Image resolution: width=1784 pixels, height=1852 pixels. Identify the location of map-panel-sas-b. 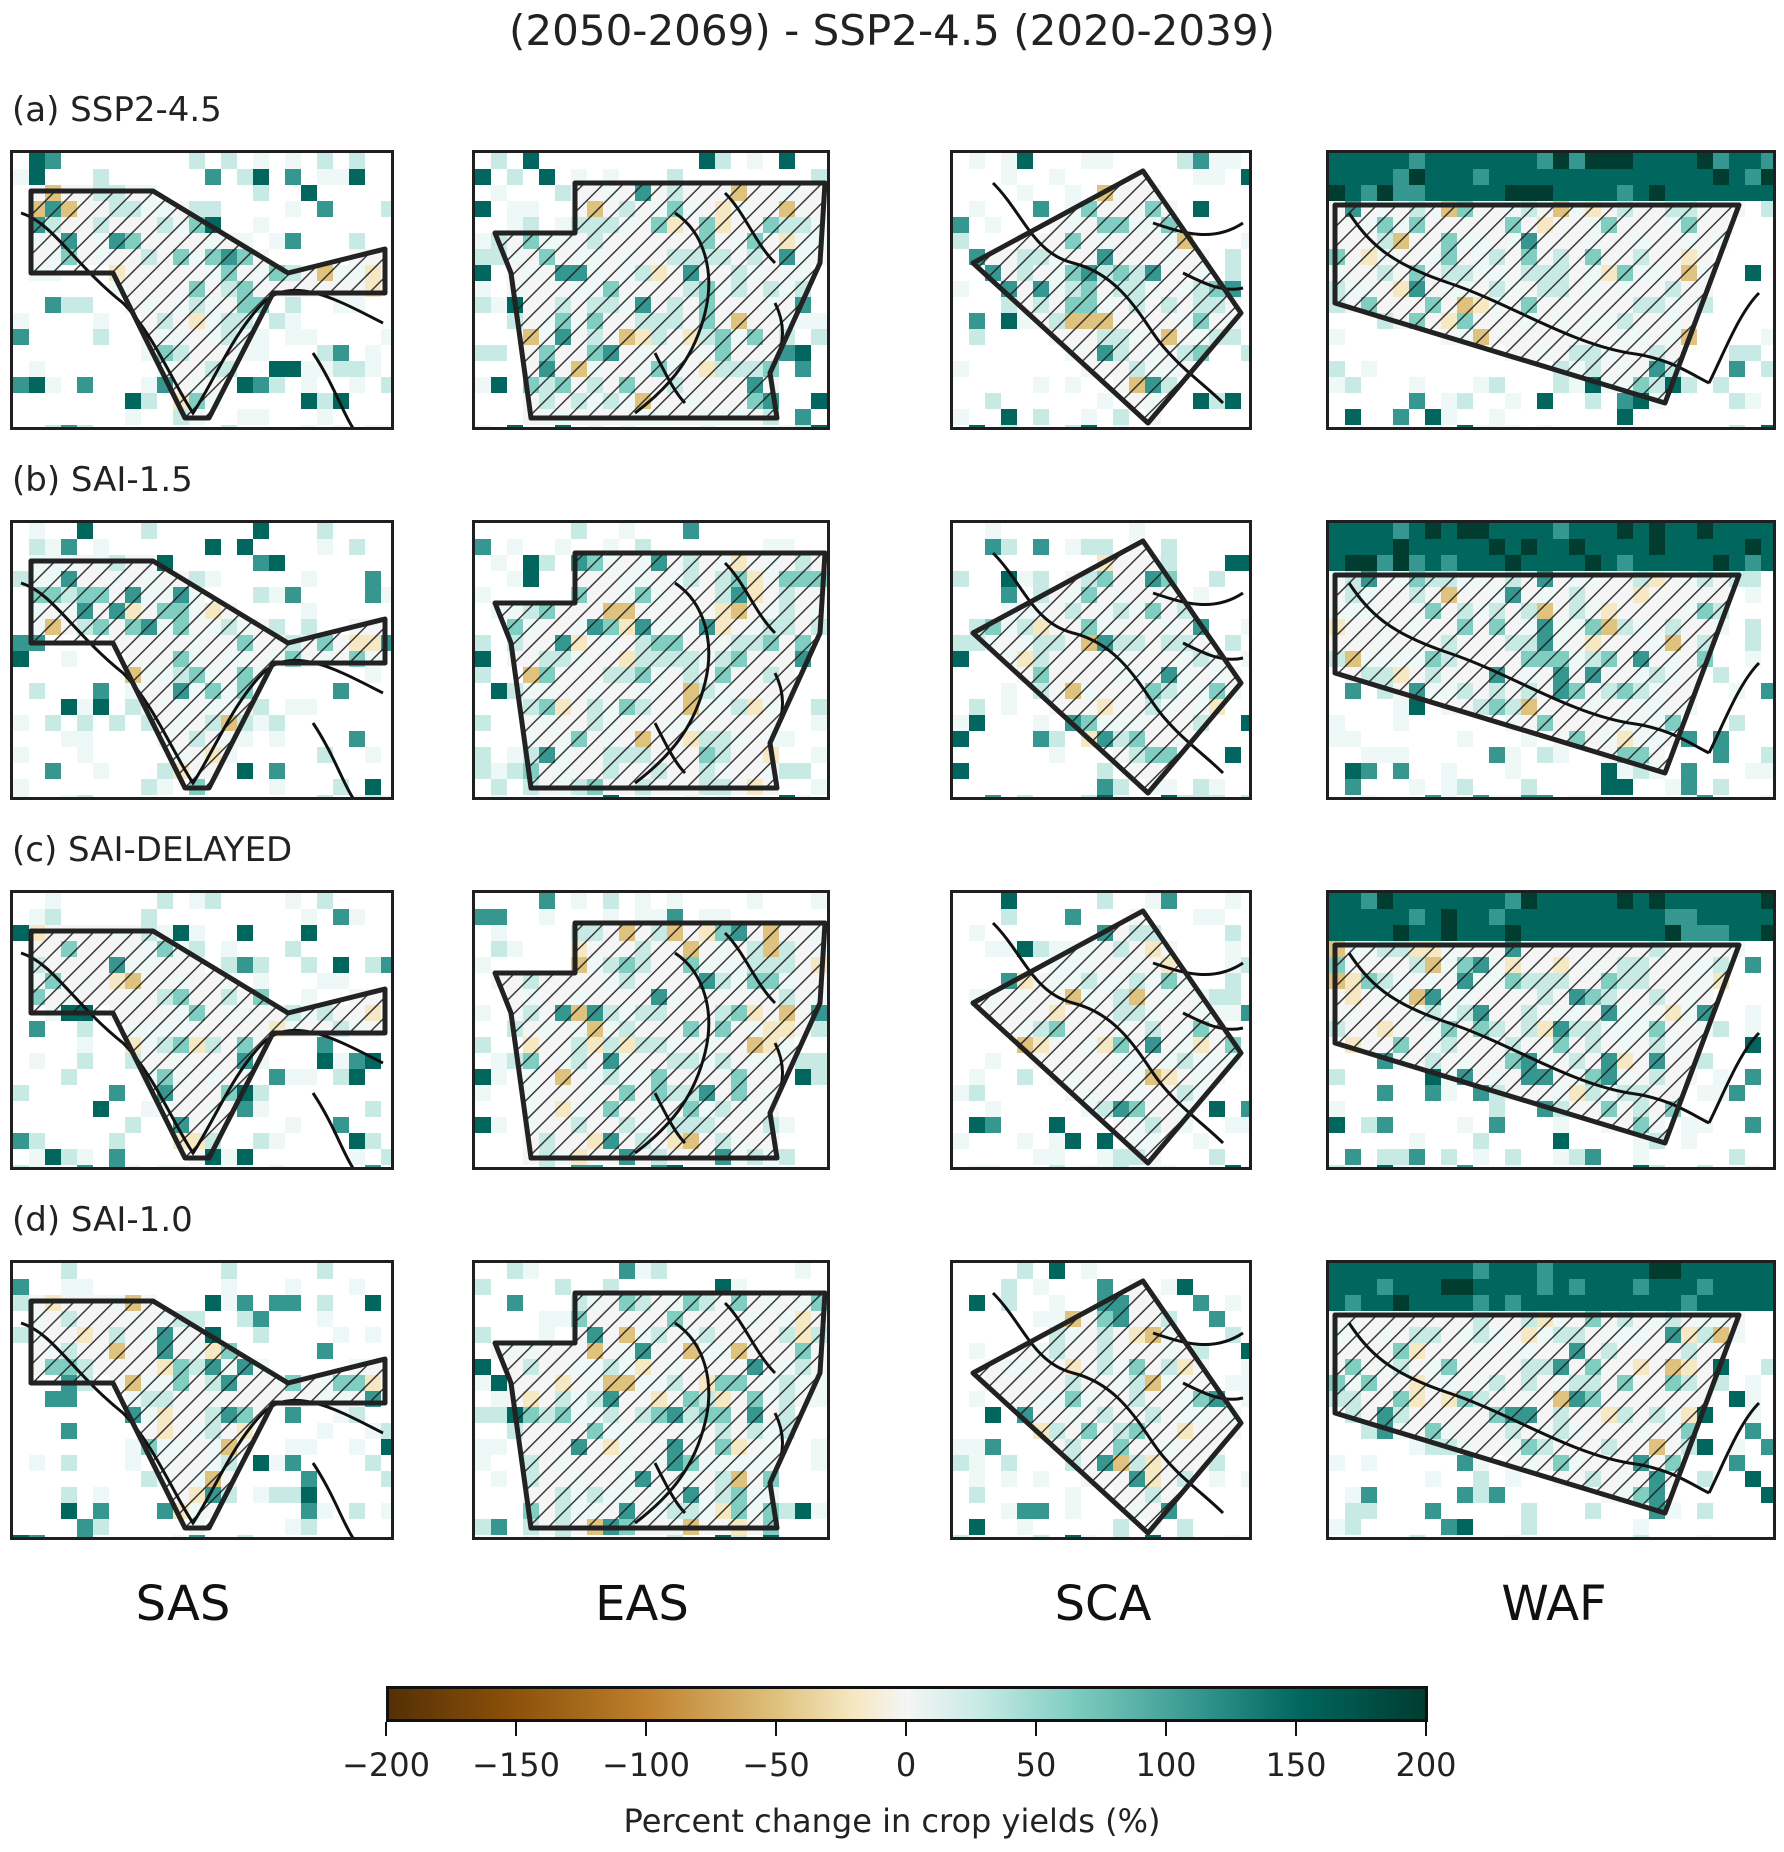
(202, 660).